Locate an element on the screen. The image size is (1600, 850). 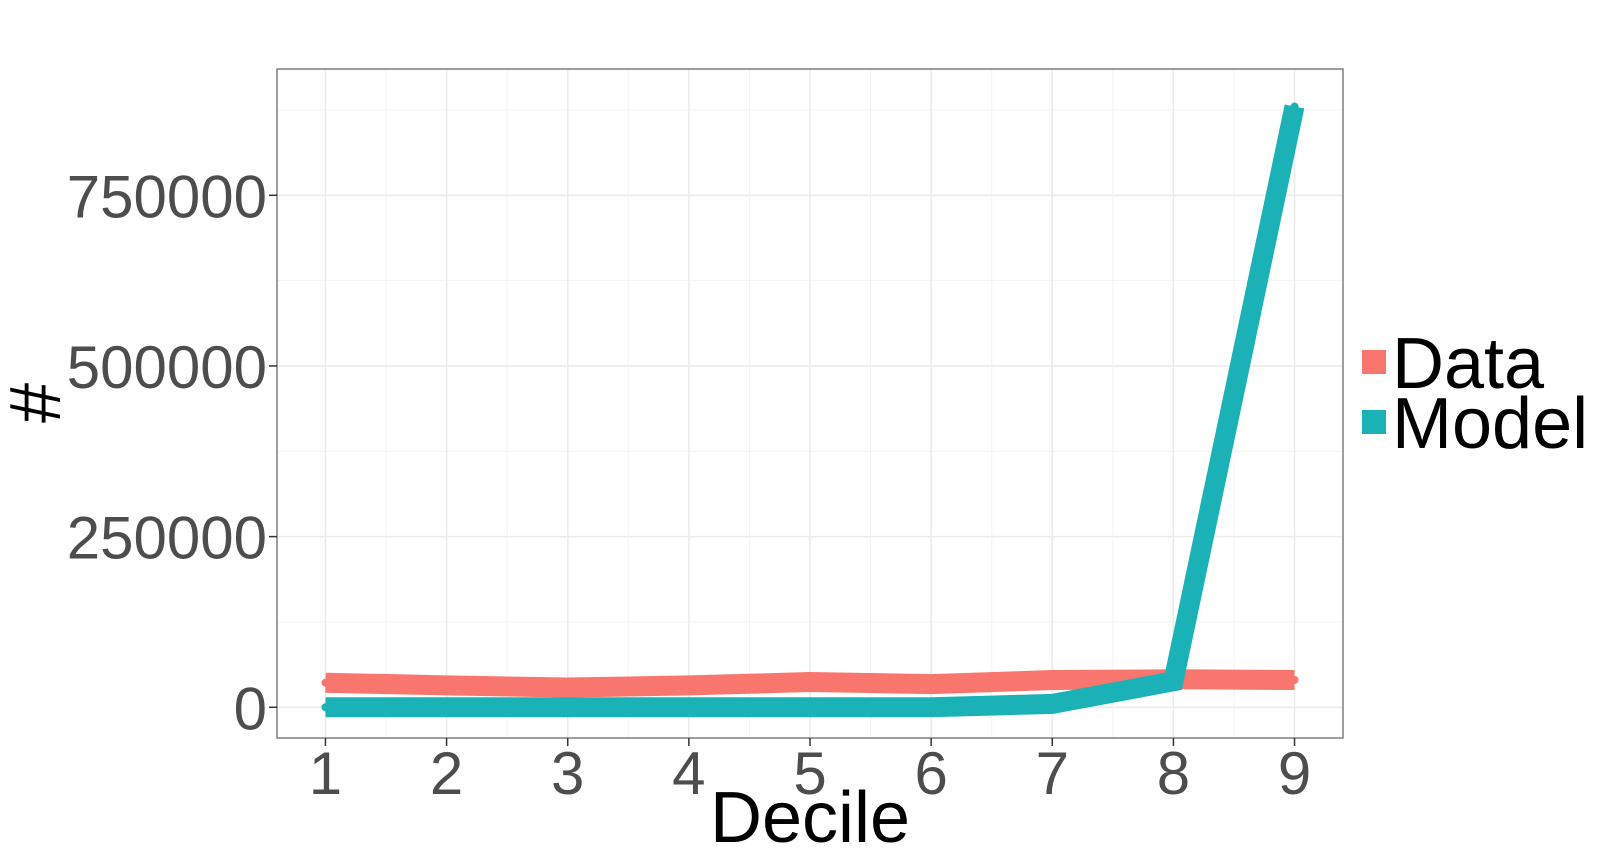
x-tick-label: 1 is located at coordinates (325, 773).